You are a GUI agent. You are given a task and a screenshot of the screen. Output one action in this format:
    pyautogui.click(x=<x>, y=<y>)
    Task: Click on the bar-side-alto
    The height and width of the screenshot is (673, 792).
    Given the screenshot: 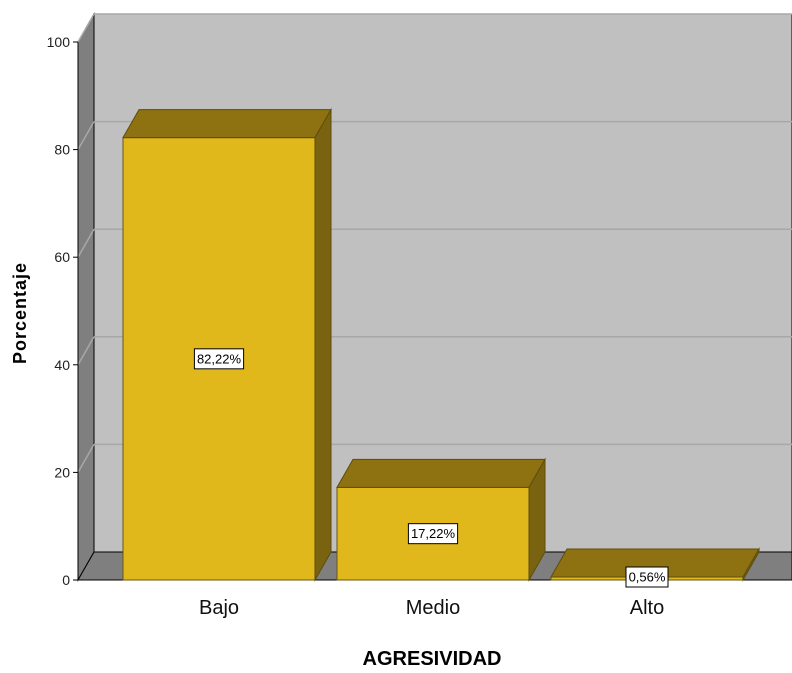 What is the action you would take?
    pyautogui.click(x=751, y=564)
    